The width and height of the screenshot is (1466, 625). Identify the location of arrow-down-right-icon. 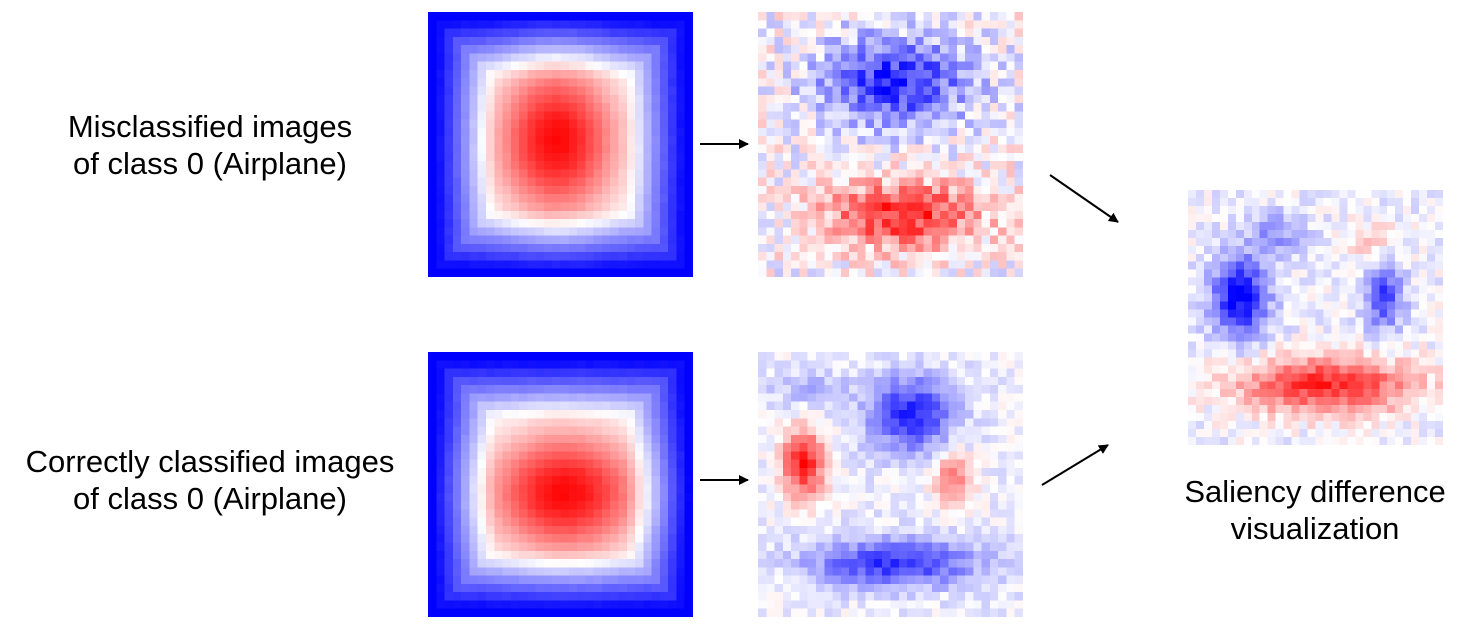
(1084, 198).